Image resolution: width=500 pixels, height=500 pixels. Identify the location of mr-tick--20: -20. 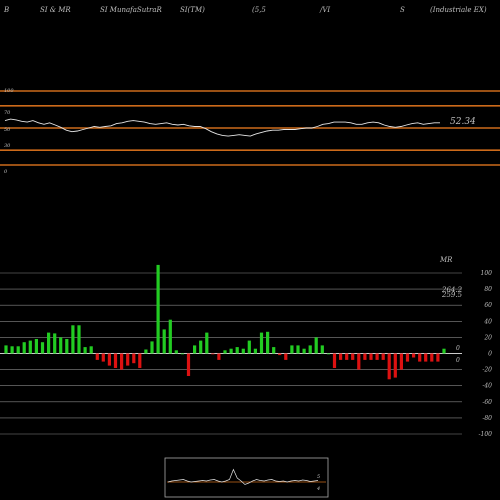
(487, 370).